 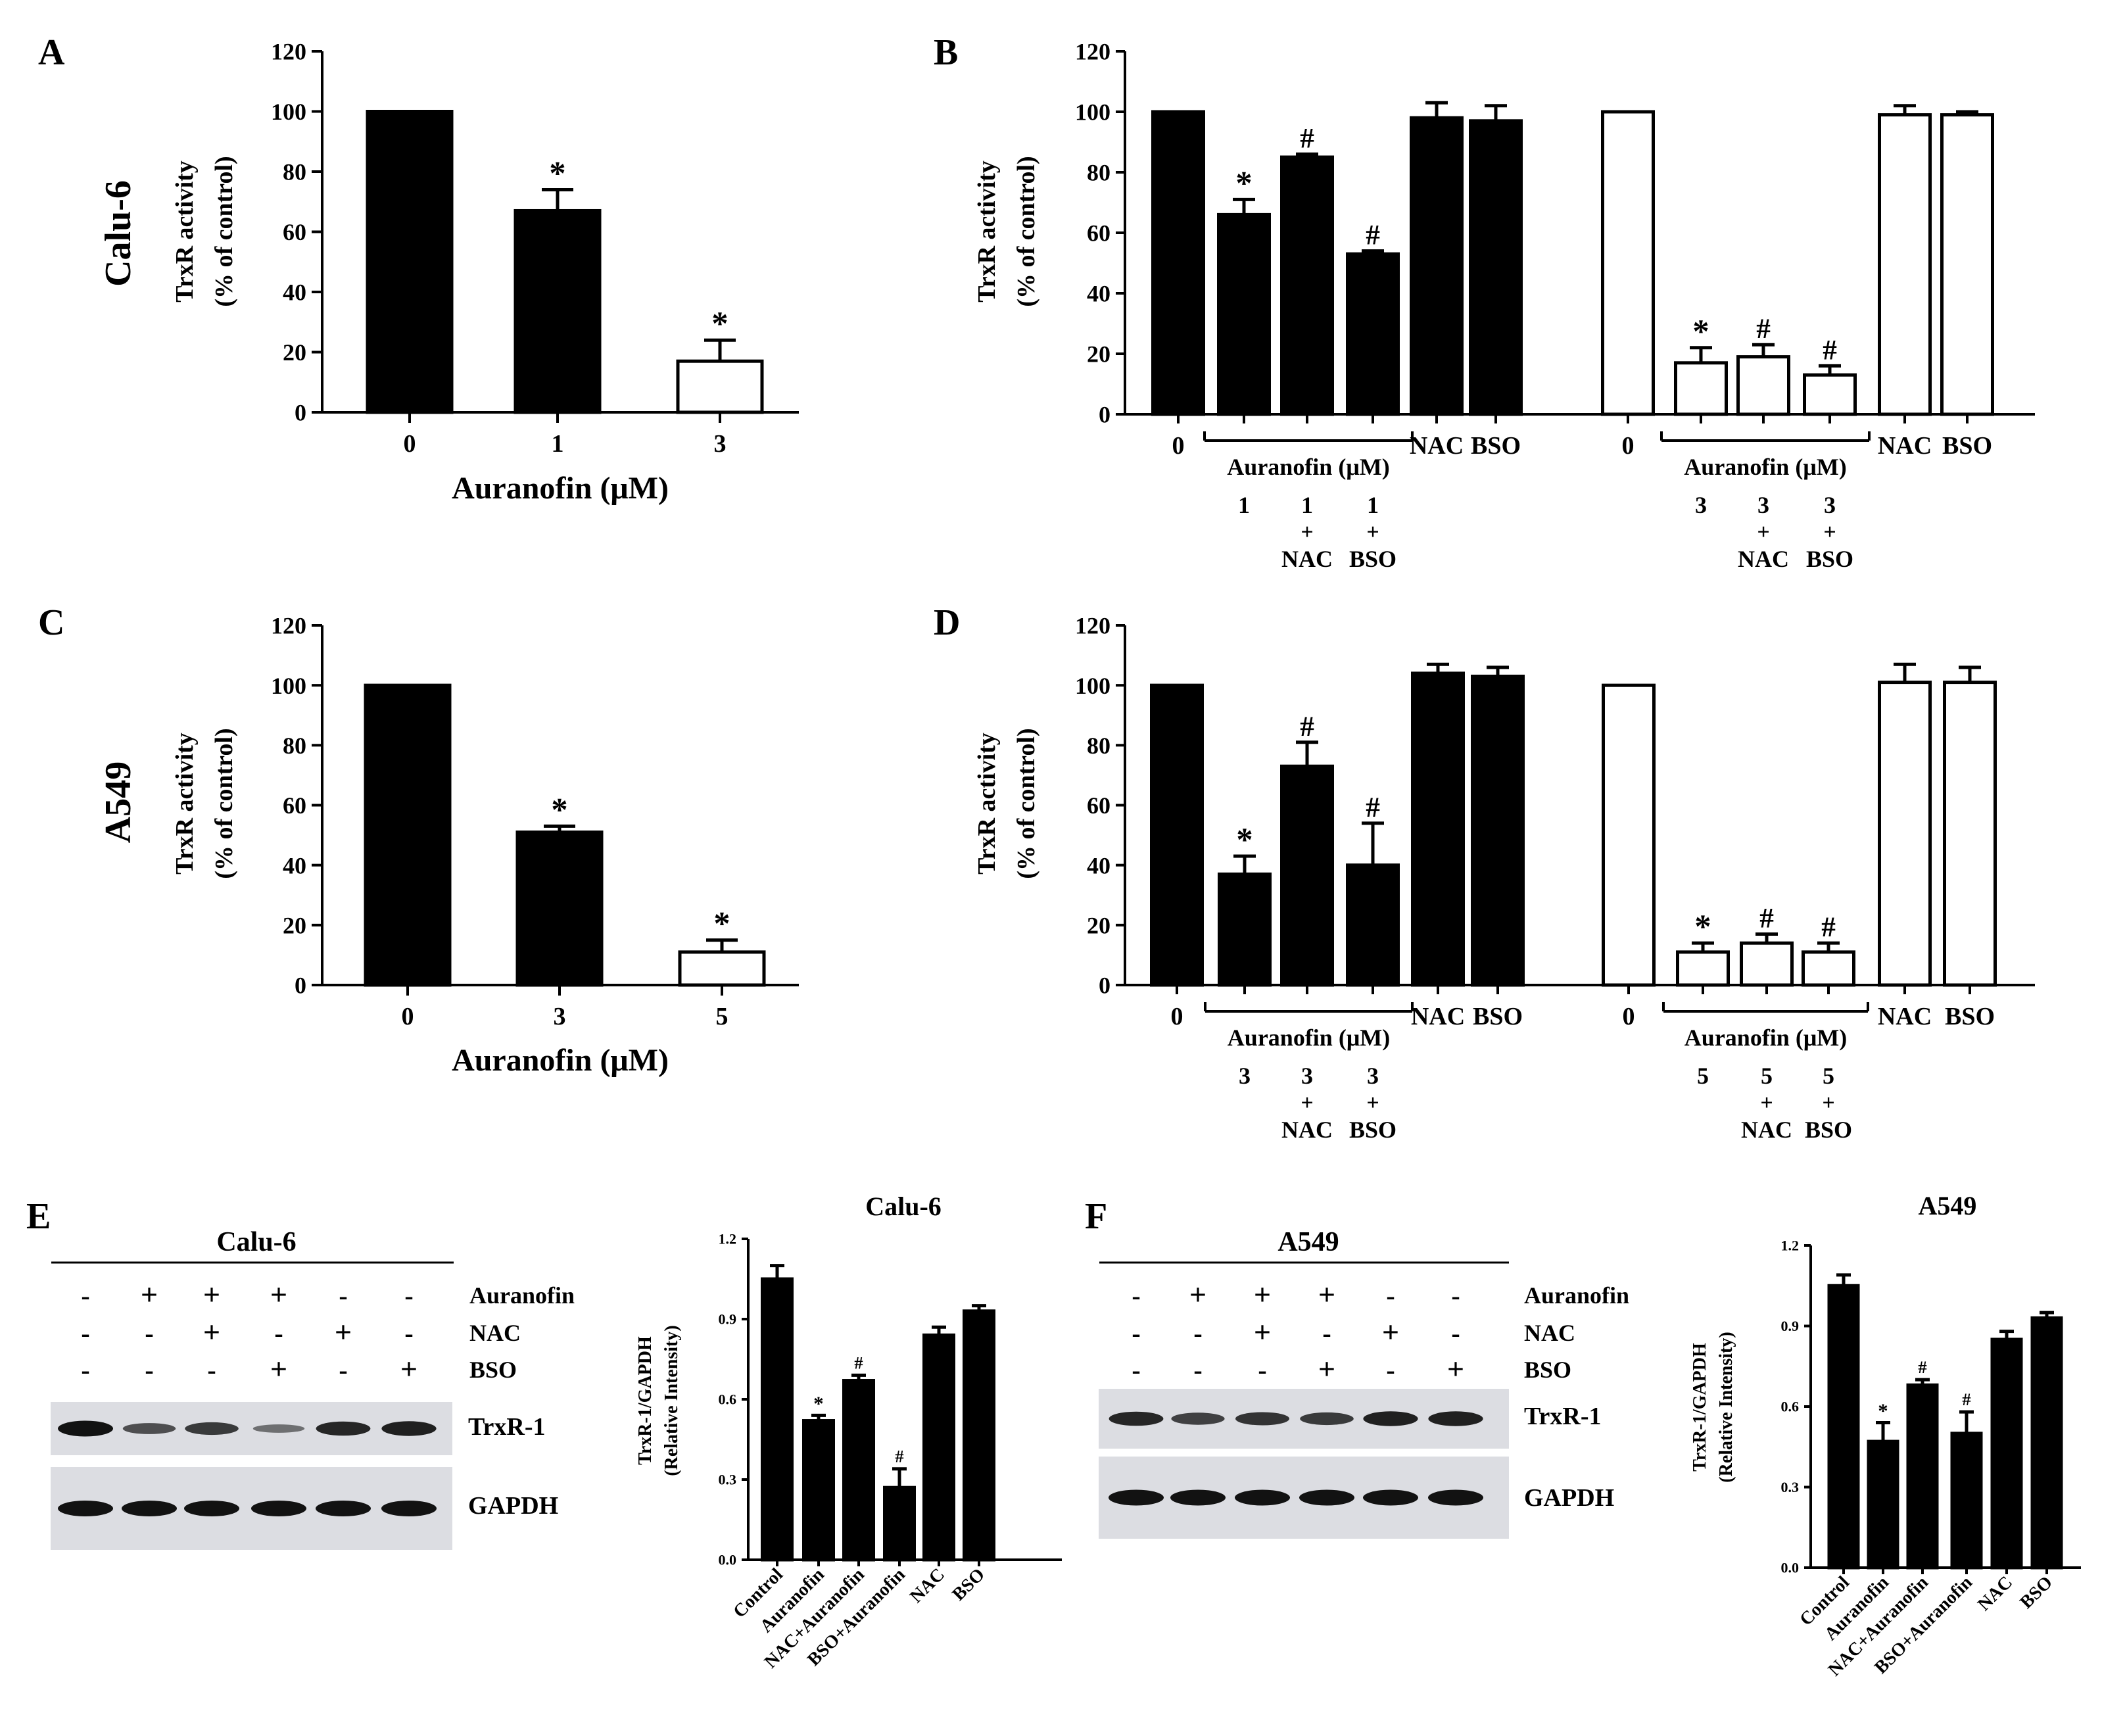 What do you see at coordinates (1569, 1498) in the screenshot?
I see `band-label: GAPDH` at bounding box center [1569, 1498].